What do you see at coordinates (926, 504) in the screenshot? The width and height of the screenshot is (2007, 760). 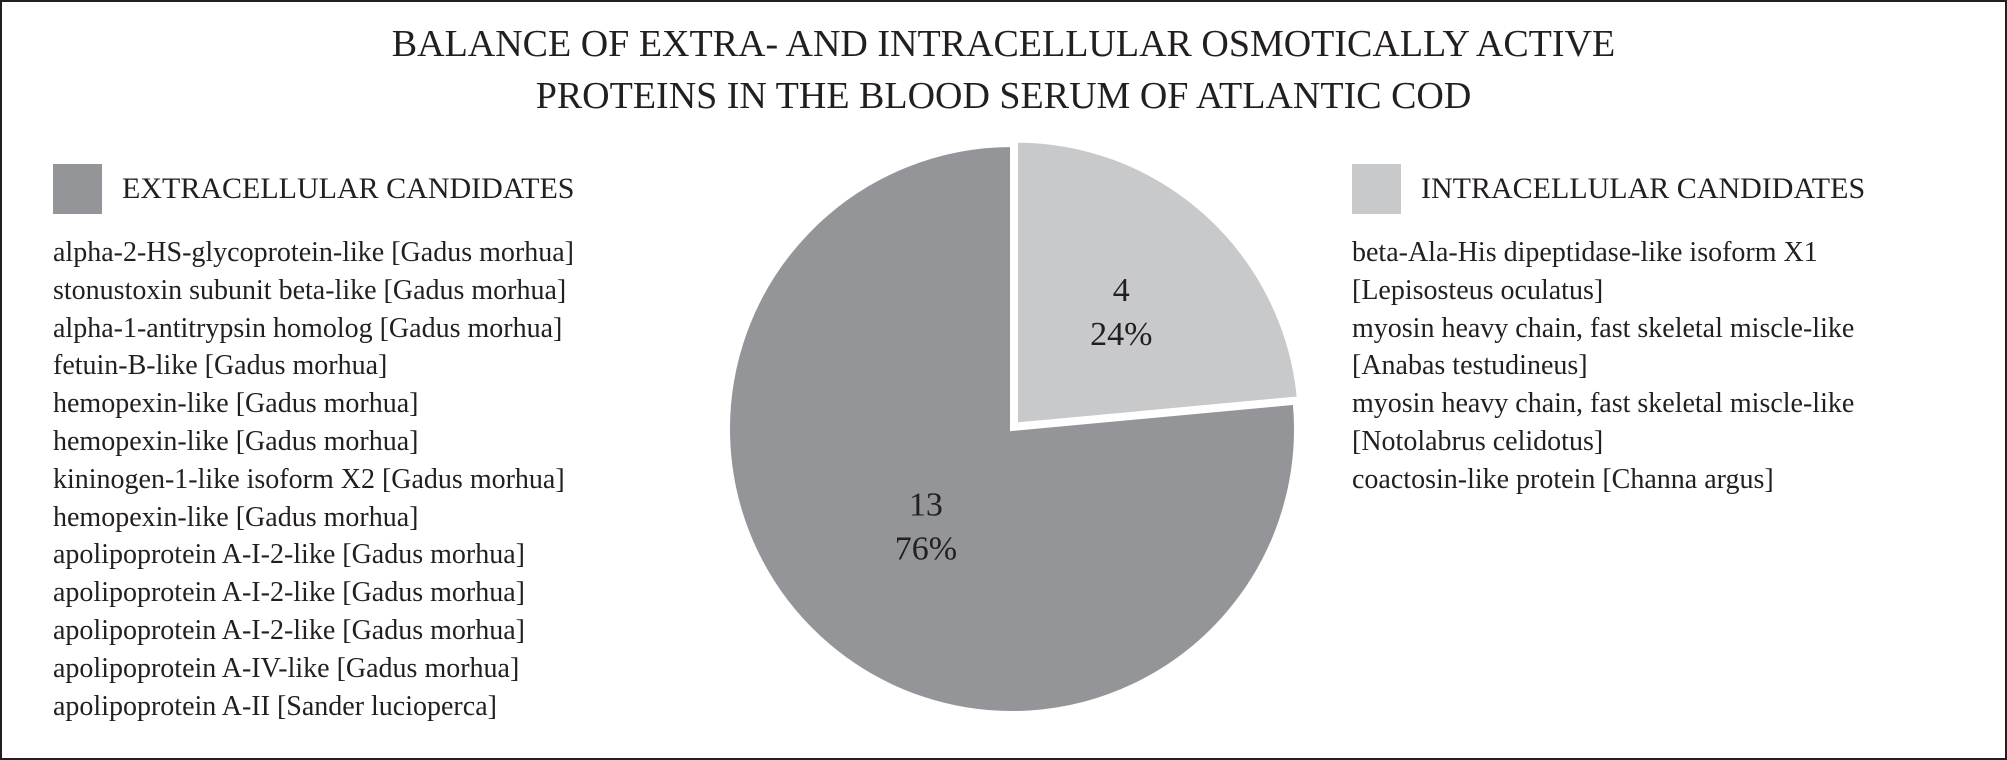 I see `pie-count-label: 13` at bounding box center [926, 504].